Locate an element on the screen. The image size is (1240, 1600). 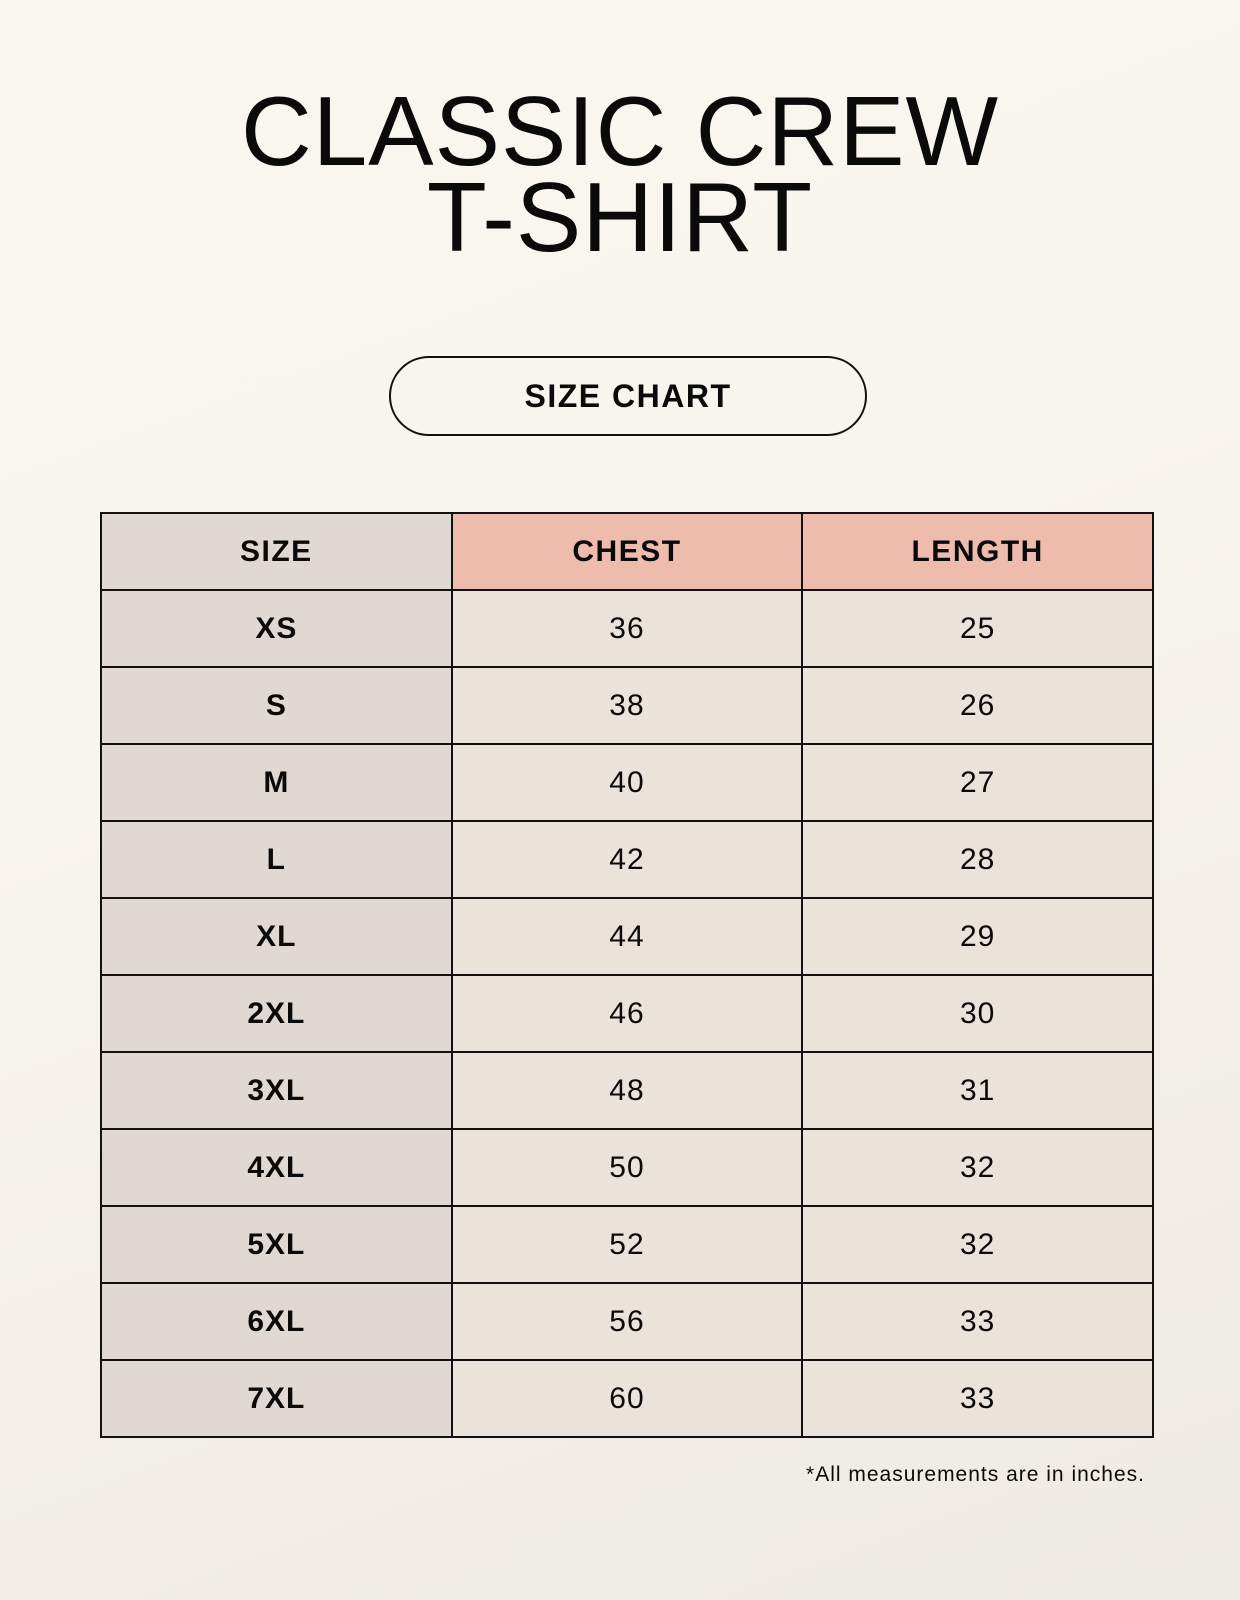
table-row: XS 36 25 is located at coordinates (627, 628).